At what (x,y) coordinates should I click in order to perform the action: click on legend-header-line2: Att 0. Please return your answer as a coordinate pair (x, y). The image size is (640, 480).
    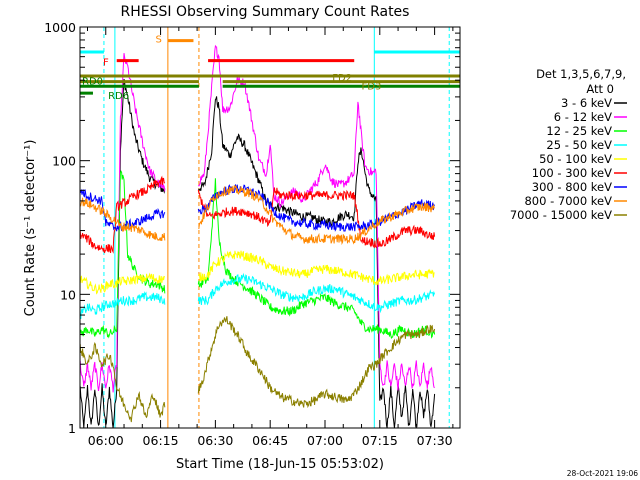
    Looking at the image, I should click on (600, 89).